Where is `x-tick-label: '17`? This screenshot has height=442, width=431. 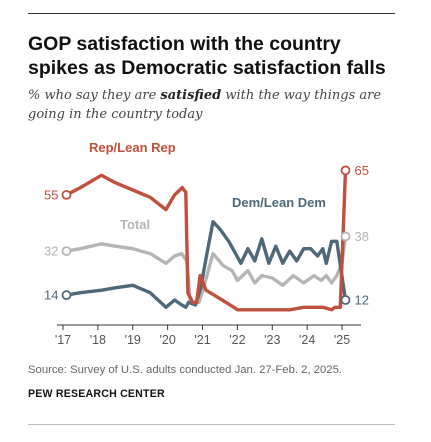 x-tick-label: '17 is located at coordinates (63, 340).